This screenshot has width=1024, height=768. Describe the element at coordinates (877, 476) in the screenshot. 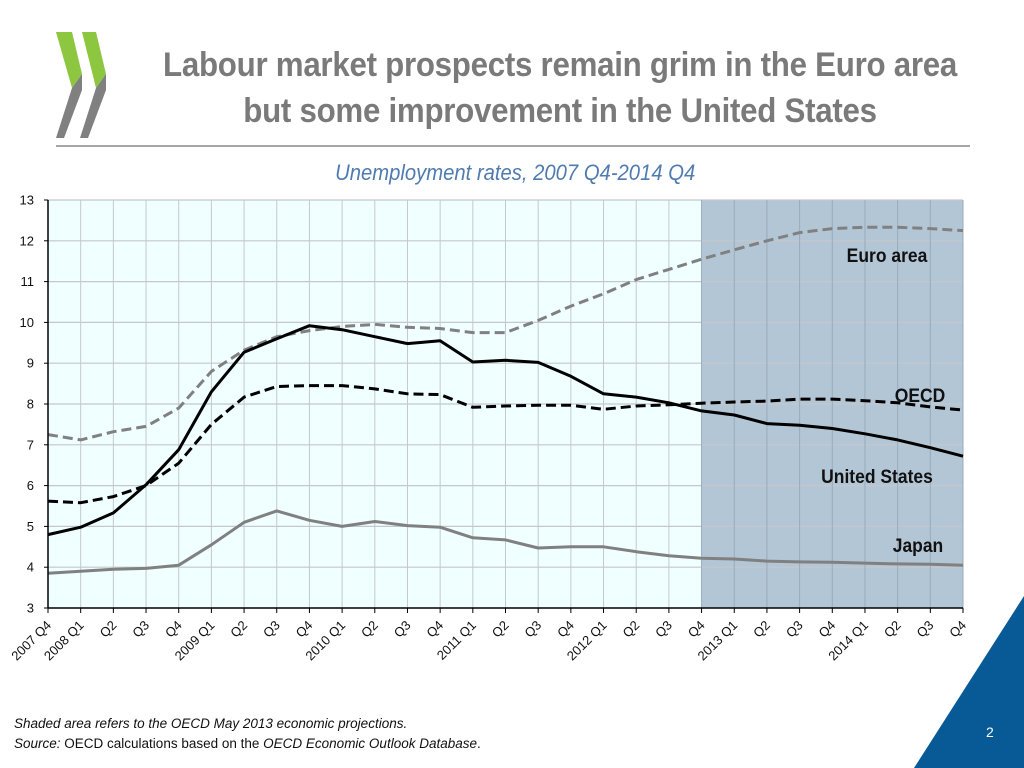

I see `series-label-united-states: United States` at that location.